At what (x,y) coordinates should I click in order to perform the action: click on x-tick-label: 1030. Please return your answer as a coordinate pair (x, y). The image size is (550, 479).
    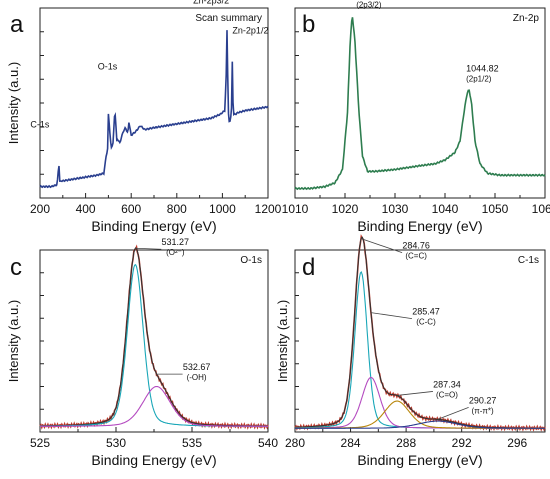
    Looking at the image, I should click on (395, 209).